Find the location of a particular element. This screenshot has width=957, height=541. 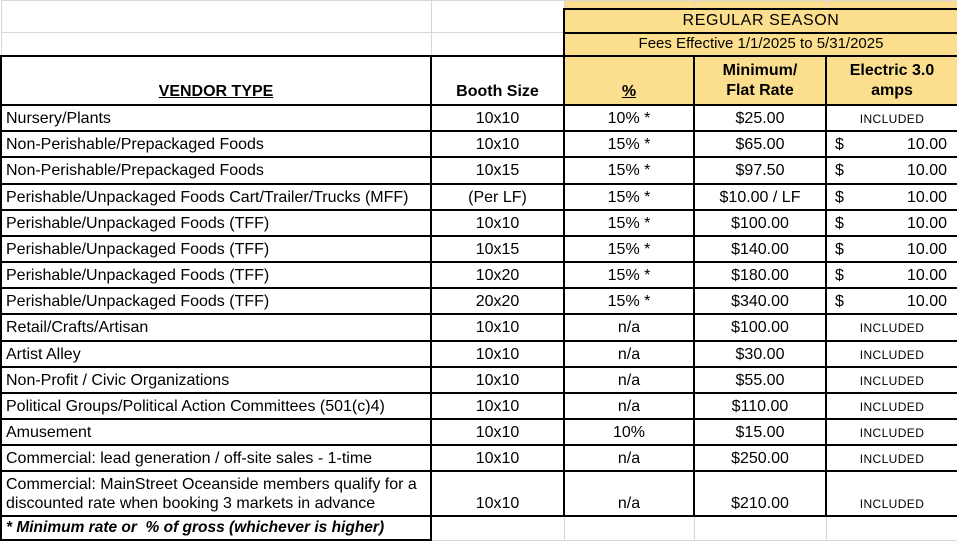

rate-cell: $110.00 is located at coordinates (760, 406).